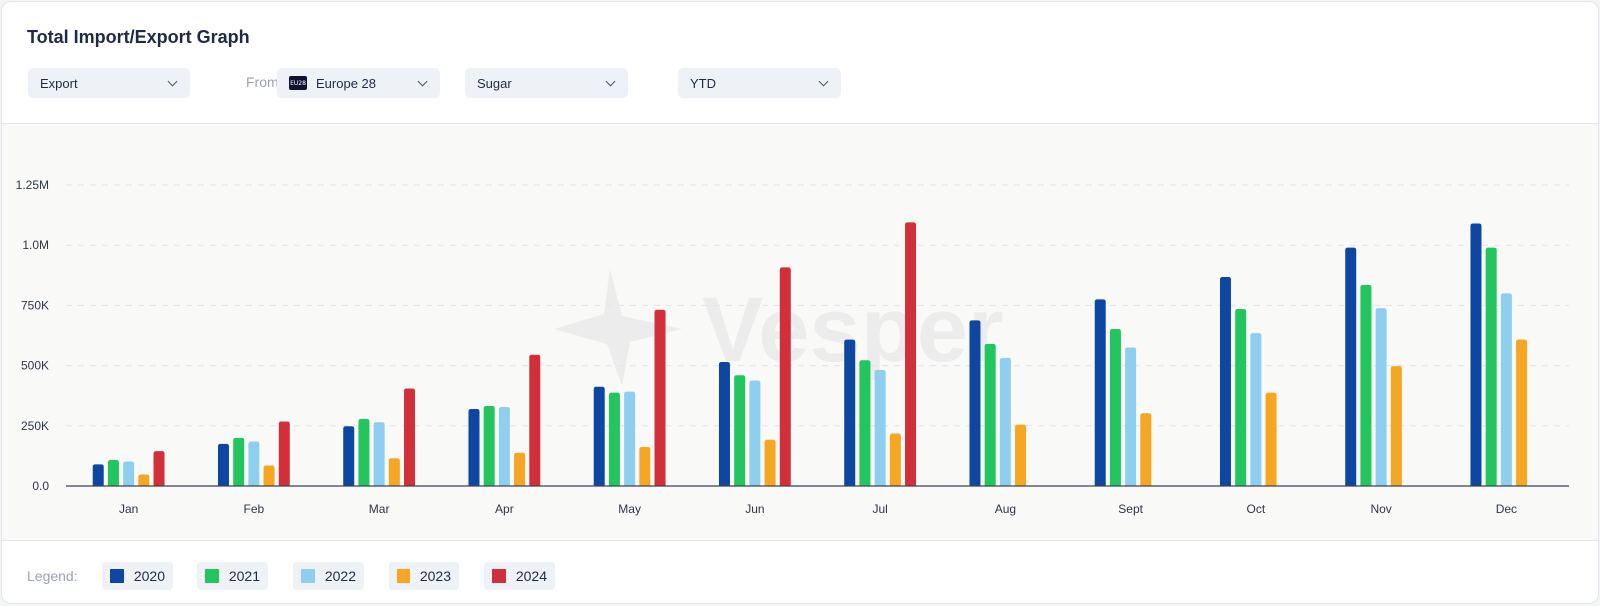  I want to click on bar-mar-2021, so click(364, 452).